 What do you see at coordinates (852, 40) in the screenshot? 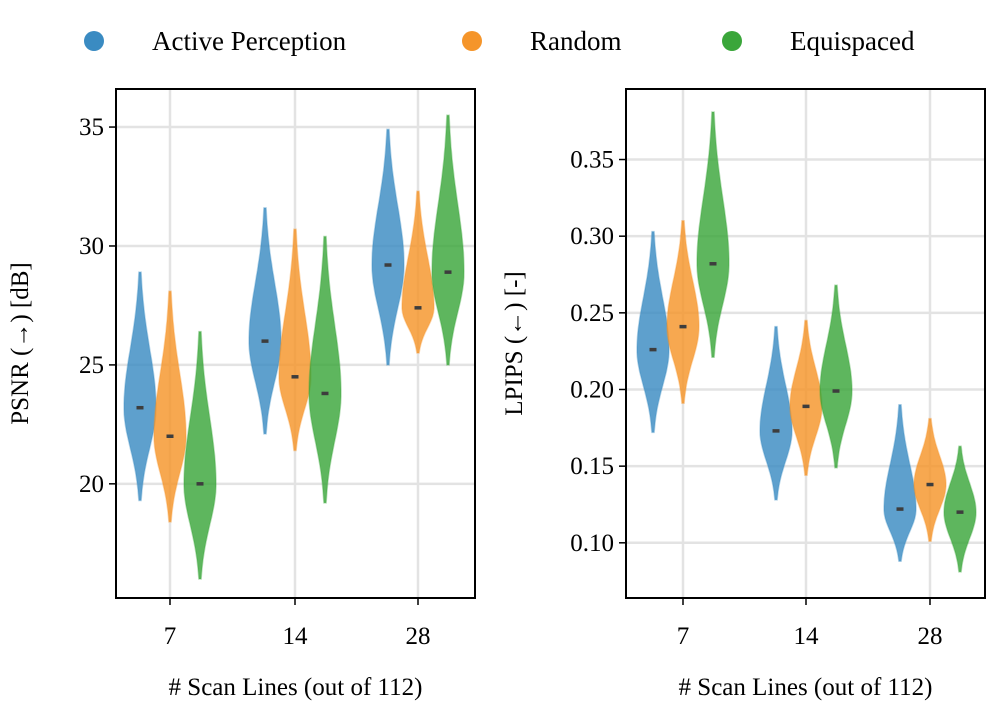
I see `legend-label-equispaced: Equispaced` at bounding box center [852, 40].